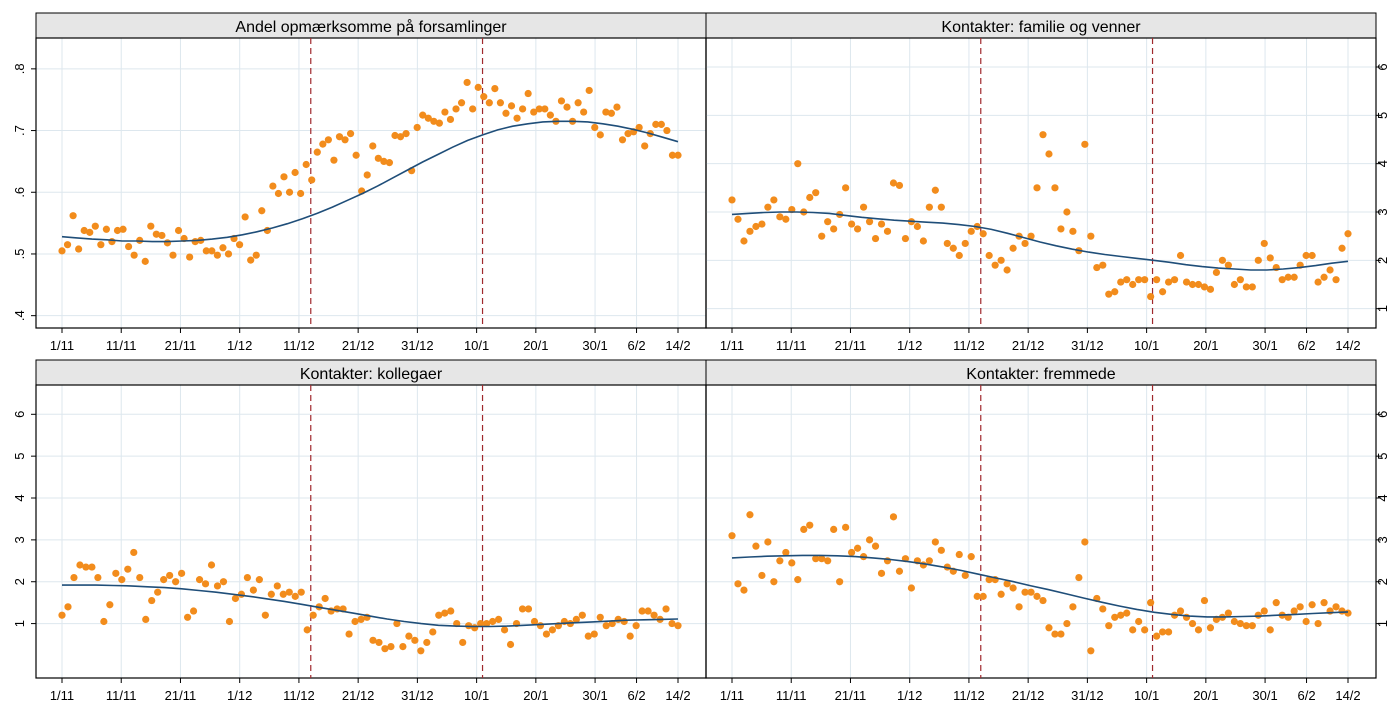 This screenshot has width=1400, height=704. Describe the element at coordinates (19, 497) in the screenshot. I see `y-tick-label: 4` at that location.